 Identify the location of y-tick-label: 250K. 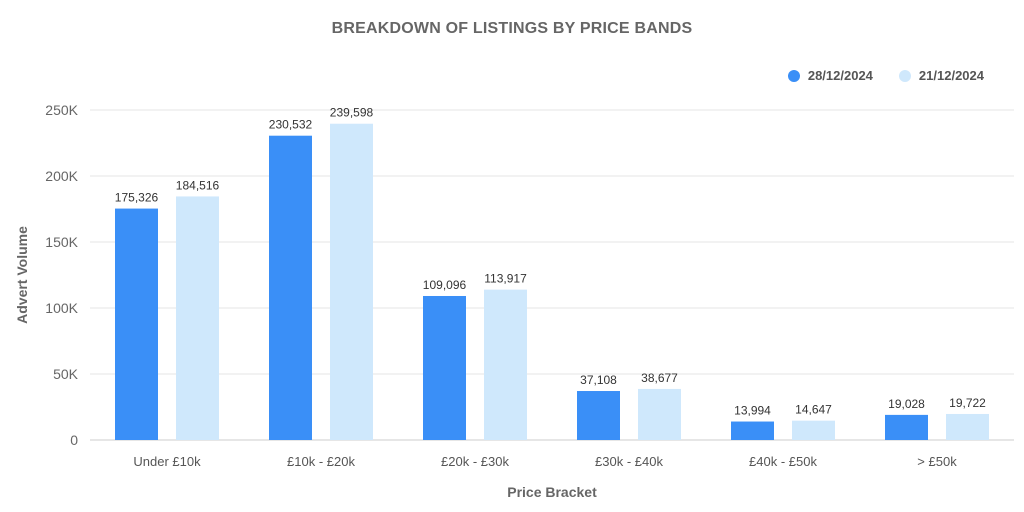
(61, 110).